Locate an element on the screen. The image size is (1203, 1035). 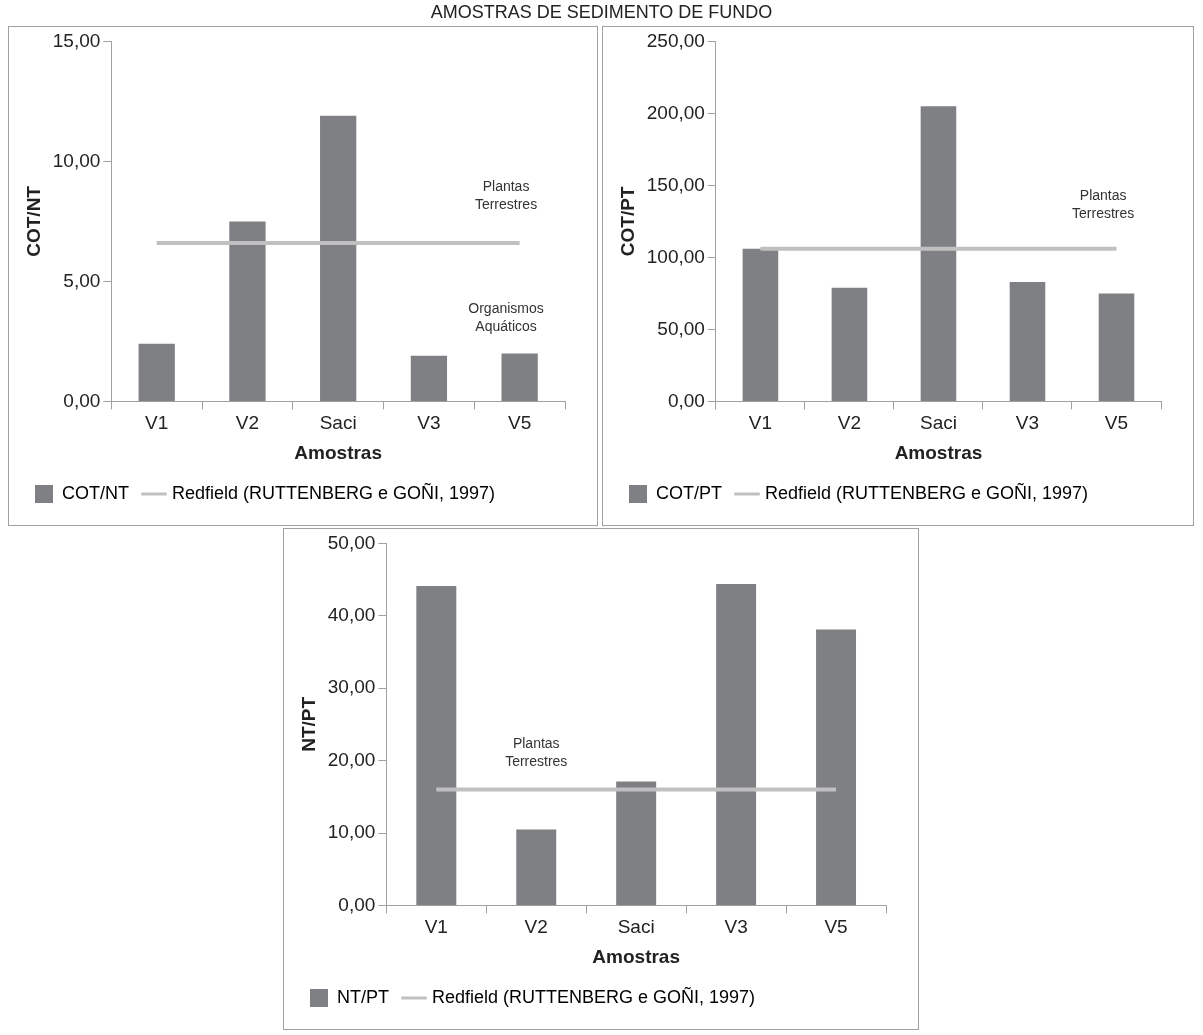
y-tick-label: 5,00 is located at coordinates (82, 280).